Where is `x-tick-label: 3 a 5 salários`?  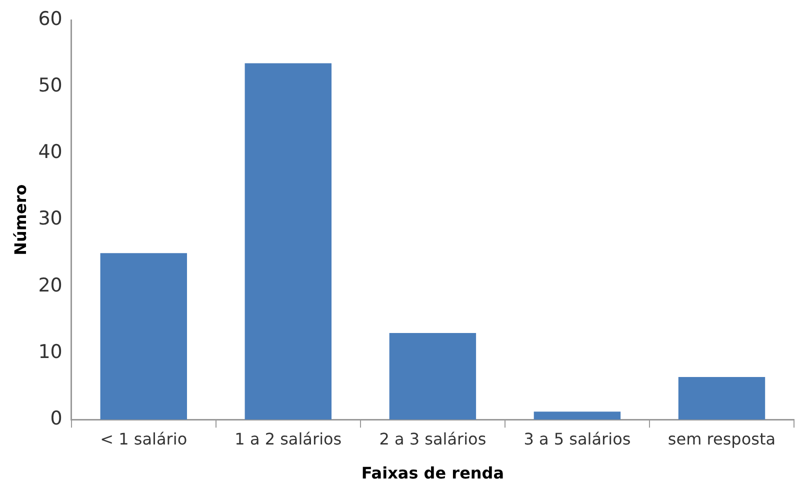 x-tick-label: 3 a 5 salários is located at coordinates (577, 438).